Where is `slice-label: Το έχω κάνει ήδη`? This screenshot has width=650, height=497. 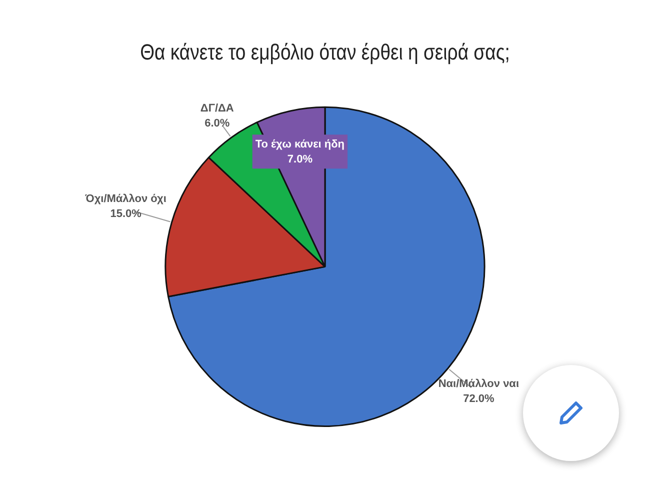
slice-label: Το έχω κάνει ήδη is located at coordinates (300, 144).